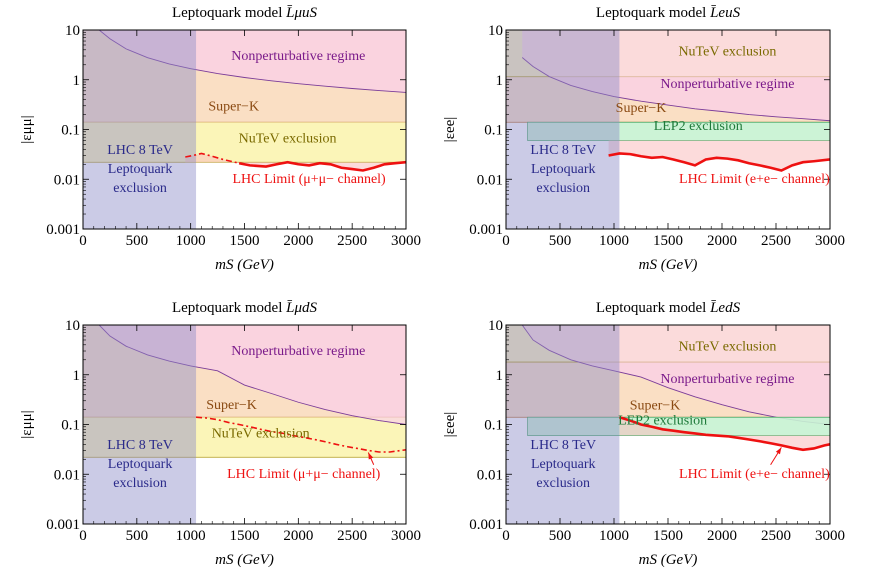  I want to click on panel-title: Leptoquark model L̄edS, so click(668, 308).